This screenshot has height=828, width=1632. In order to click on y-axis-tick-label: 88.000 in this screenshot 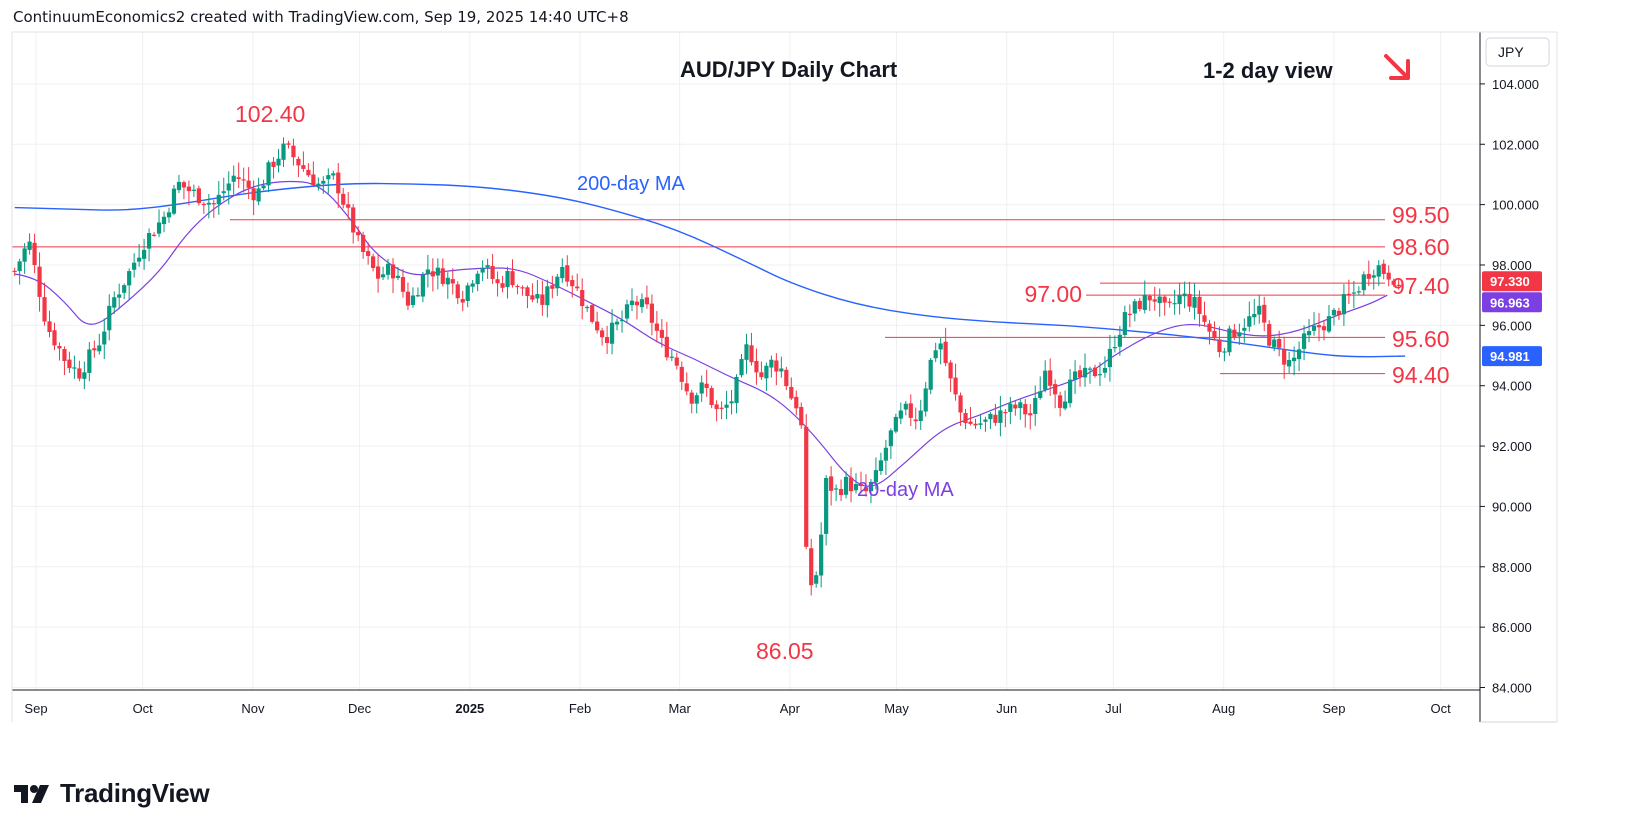, I will do `click(1512, 567)`.